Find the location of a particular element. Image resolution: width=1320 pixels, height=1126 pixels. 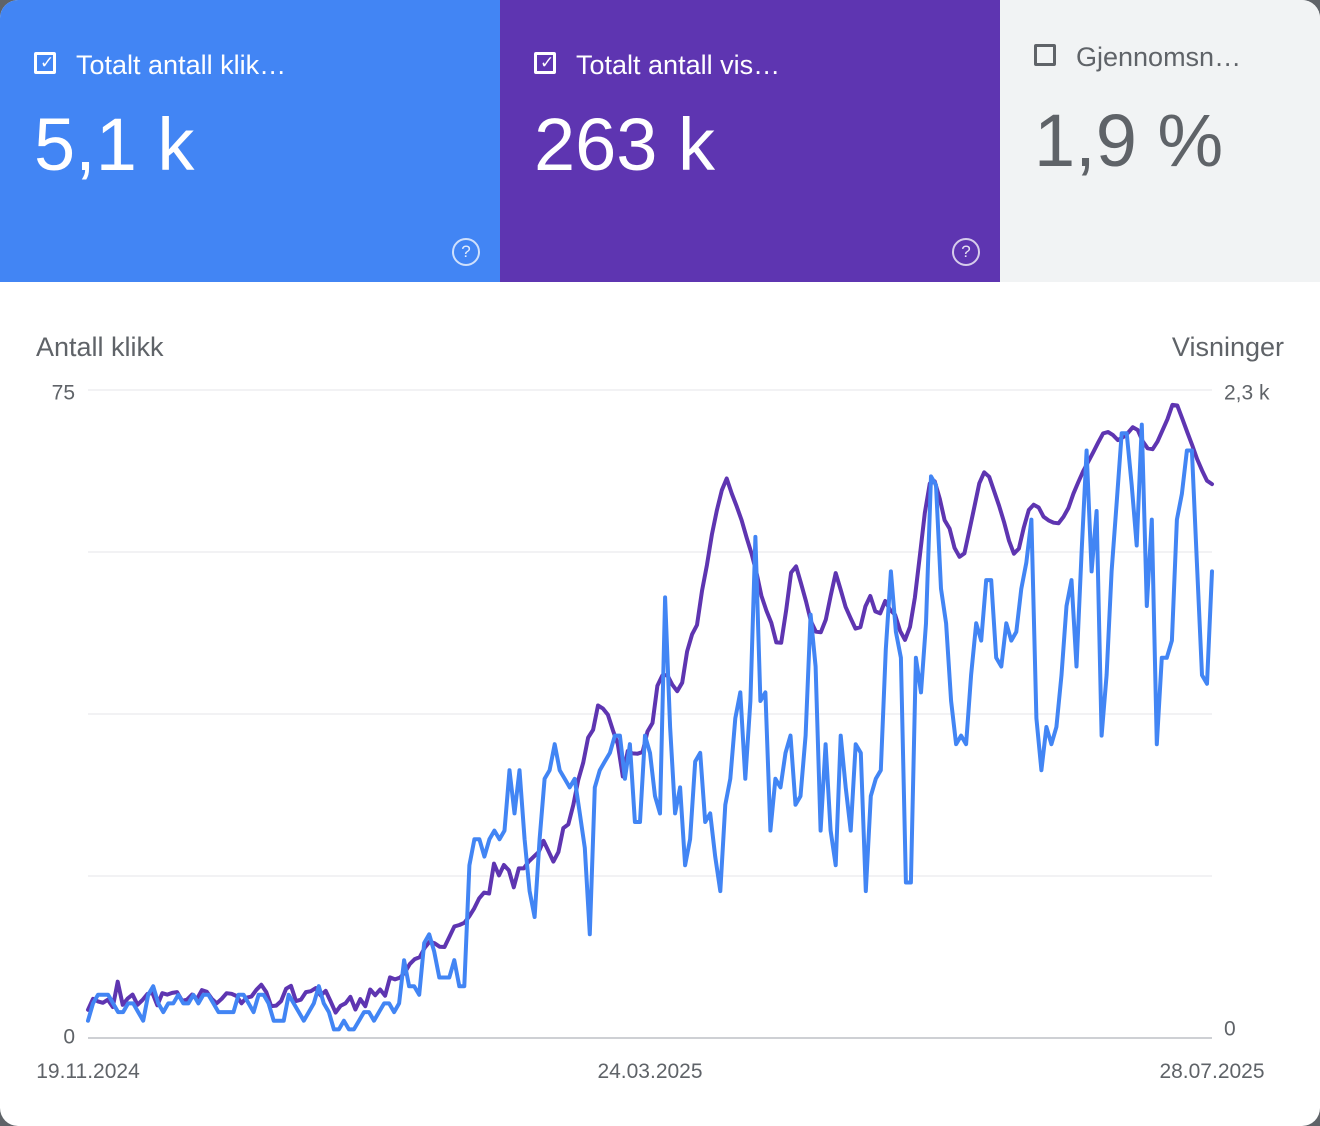

tile-average-ctr: Gjennomsn… 1,9 % is located at coordinates (1160, 141).